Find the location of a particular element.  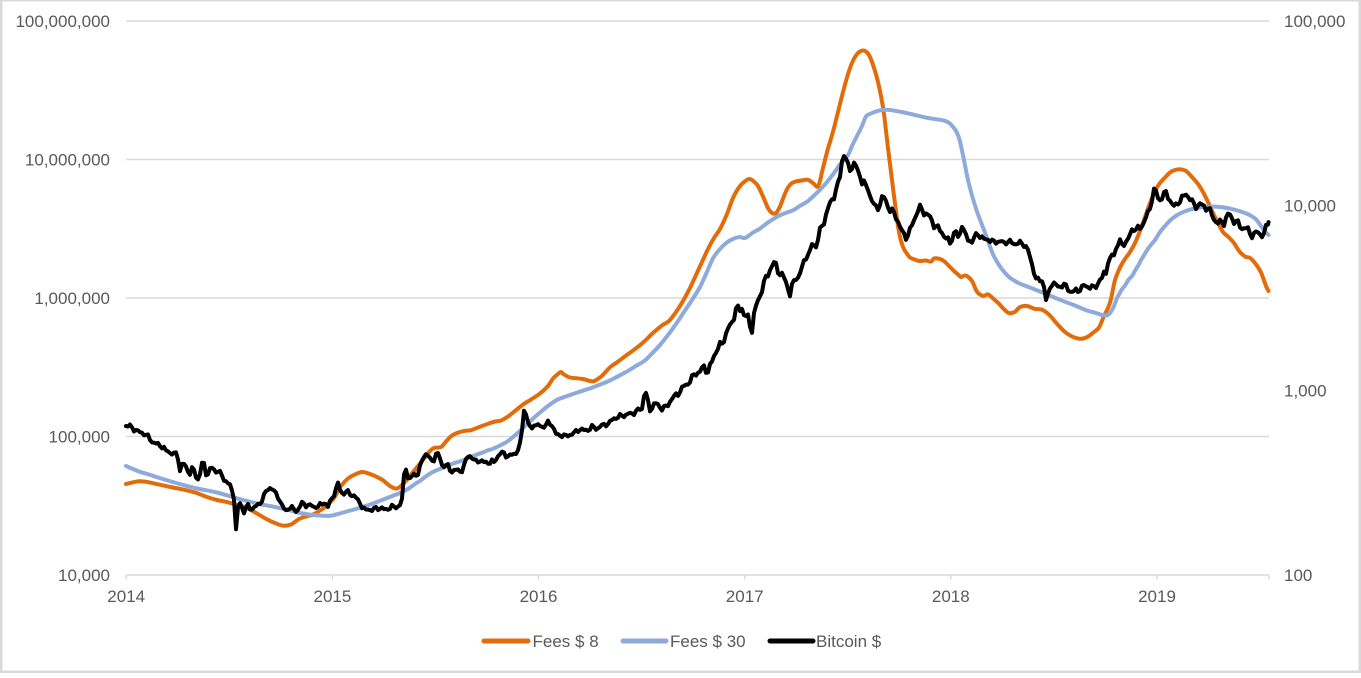

svg-text: 2015 is located at coordinates (332, 596).